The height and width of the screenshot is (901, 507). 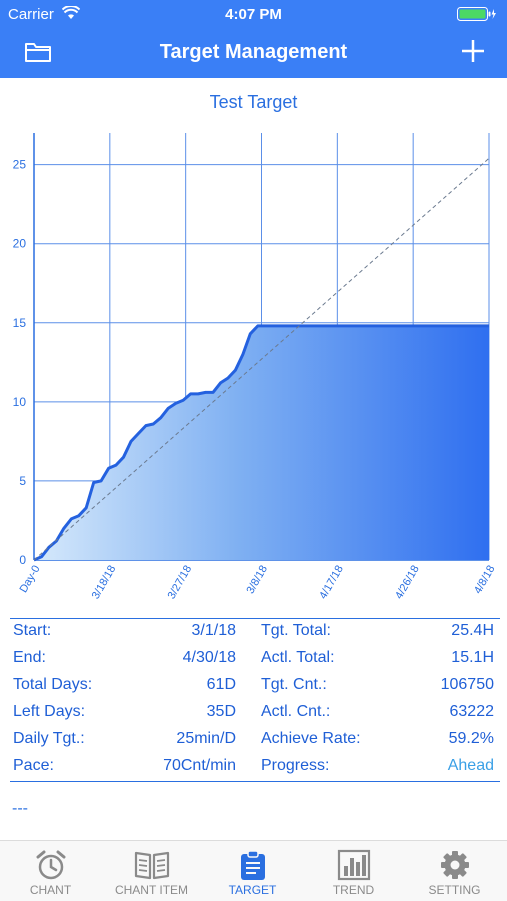 I want to click on status-bar: Carrier 4:07 PM, so click(x=253, y=14).